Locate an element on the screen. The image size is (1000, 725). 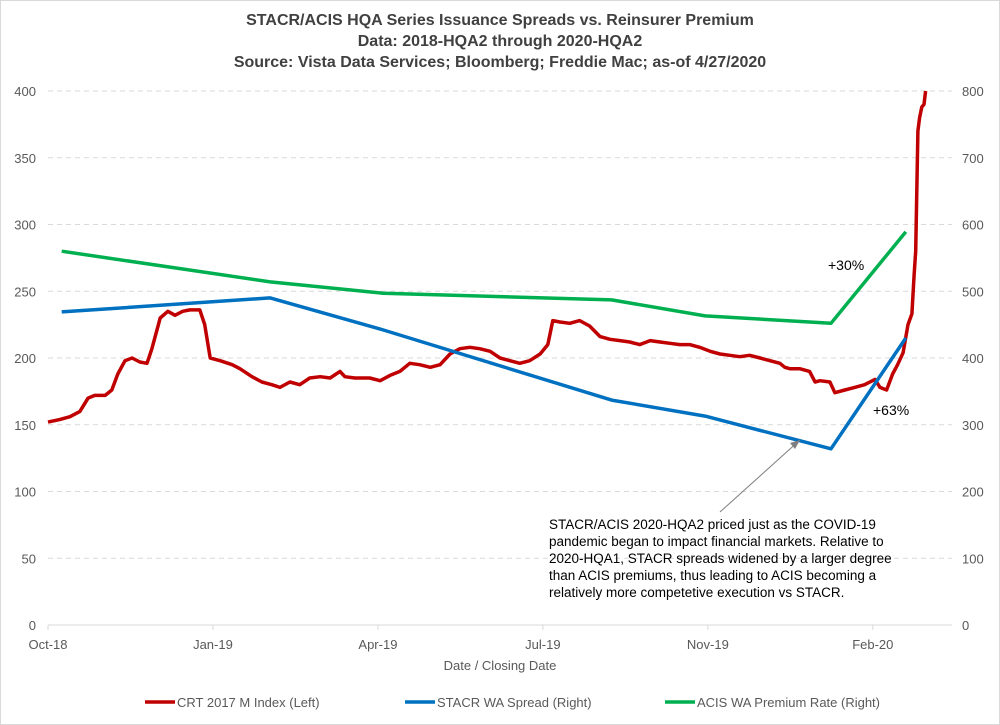
y-left-tick-label: 100 is located at coordinates (25, 492).